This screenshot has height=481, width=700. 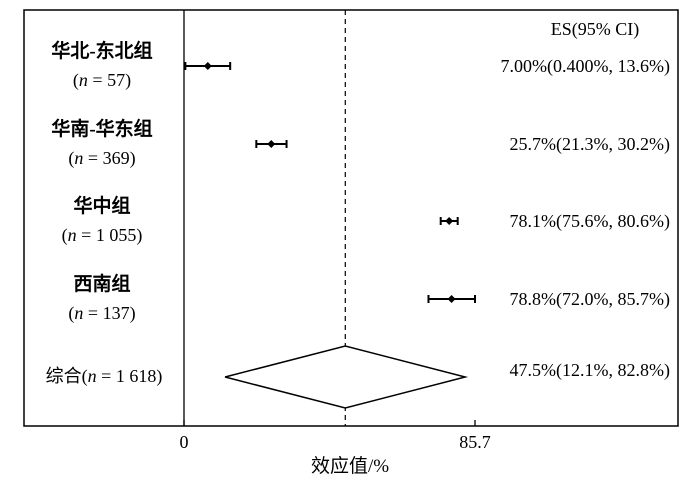 What do you see at coordinates (102, 235) in the screenshot?
I see `row-sample-size: (n = 1 055)` at bounding box center [102, 235].